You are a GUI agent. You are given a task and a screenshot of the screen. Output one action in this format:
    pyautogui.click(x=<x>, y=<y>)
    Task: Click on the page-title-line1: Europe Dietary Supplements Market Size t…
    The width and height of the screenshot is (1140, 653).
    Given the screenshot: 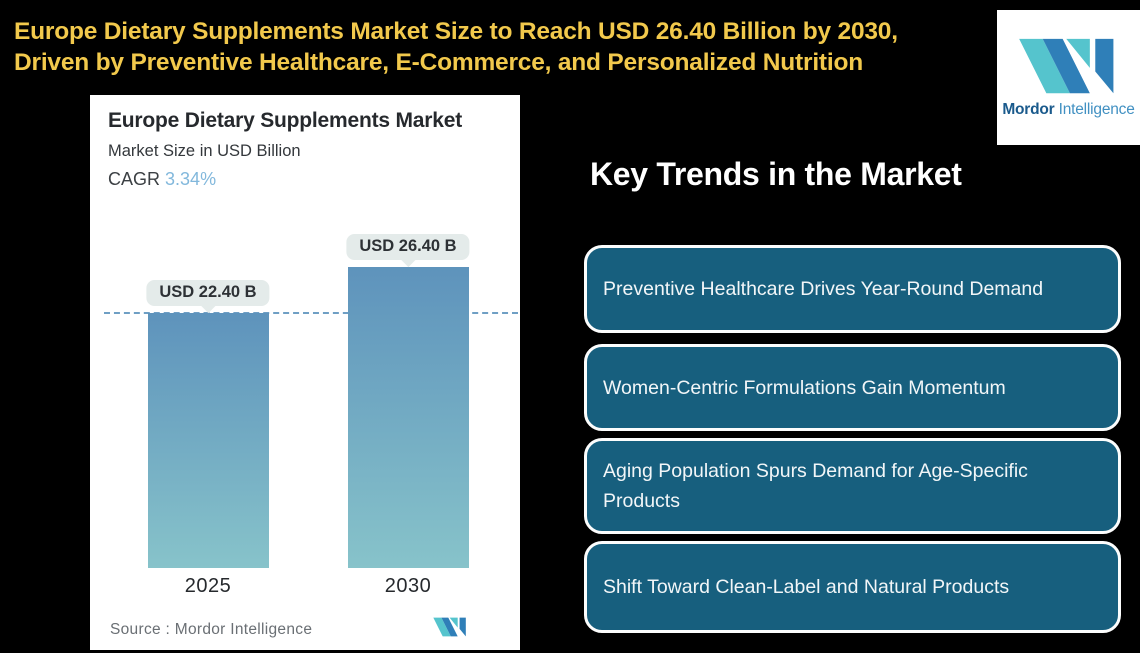 What is the action you would take?
    pyautogui.click(x=456, y=31)
    